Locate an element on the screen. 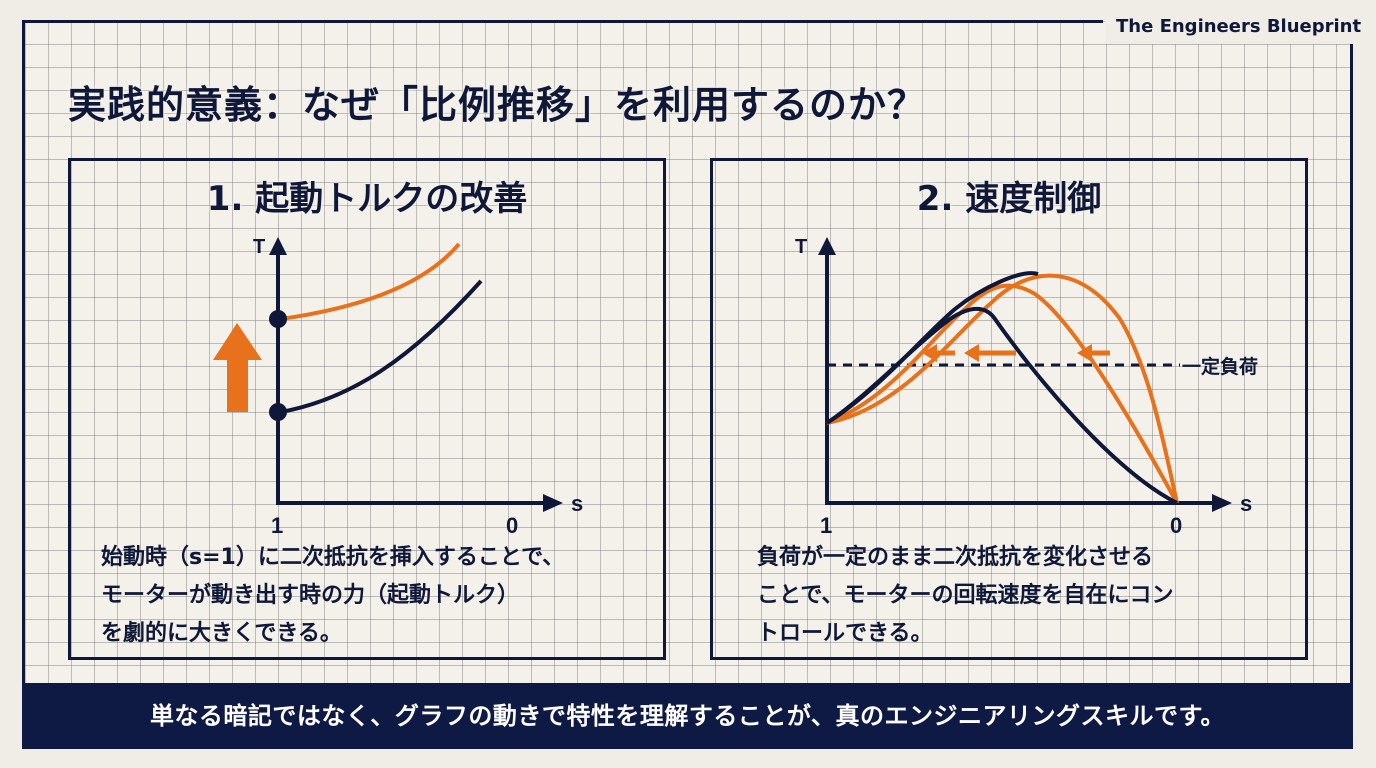 The image size is (1376, 768). speed-control-chart: 一定負荷 T s 1 0 is located at coordinates (1026, 387).